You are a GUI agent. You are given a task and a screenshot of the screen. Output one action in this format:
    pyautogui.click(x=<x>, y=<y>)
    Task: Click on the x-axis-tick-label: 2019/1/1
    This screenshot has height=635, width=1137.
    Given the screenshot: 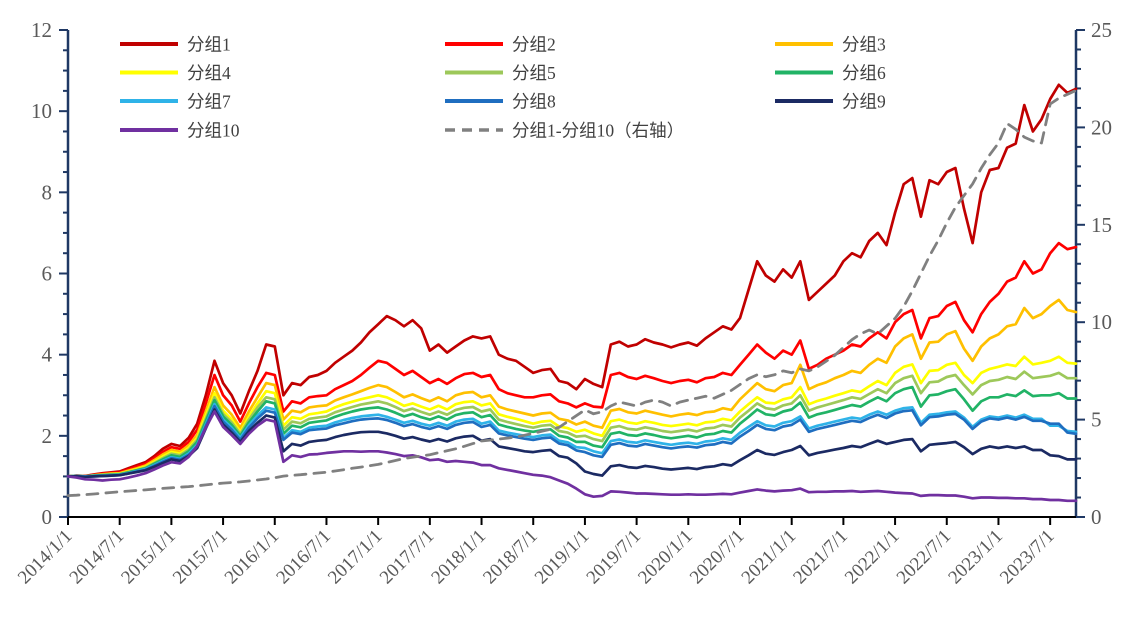 What is the action you would take?
    pyautogui.click(x=562, y=557)
    